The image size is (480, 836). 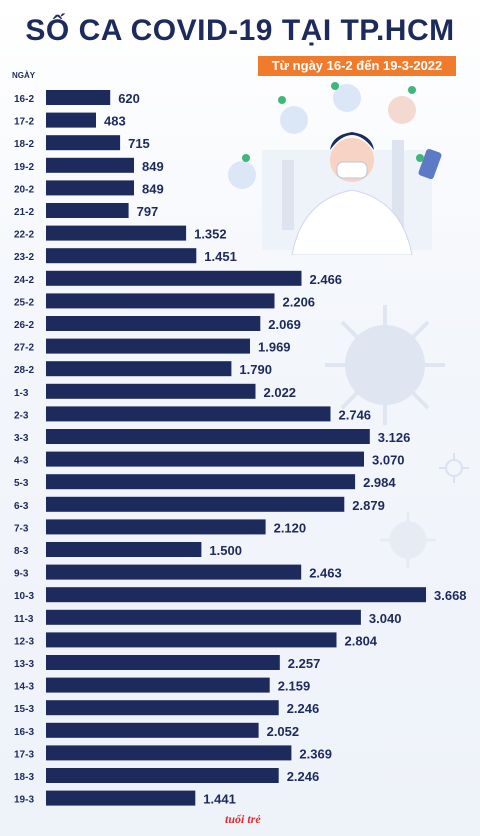 What do you see at coordinates (368, 505) in the screenshot?
I see `value-label: 2.879` at bounding box center [368, 505].